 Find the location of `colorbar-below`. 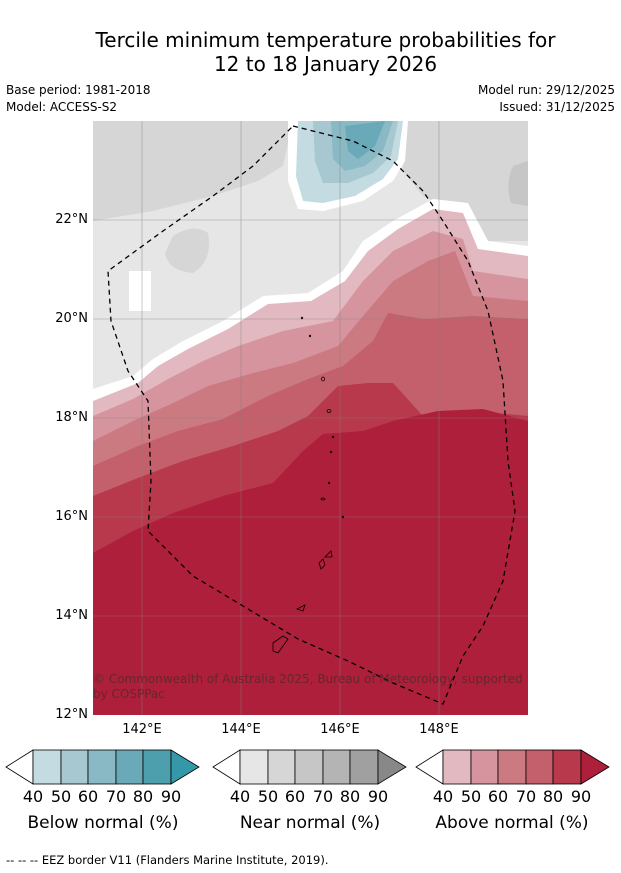

colorbar-below is located at coordinates (102, 767).